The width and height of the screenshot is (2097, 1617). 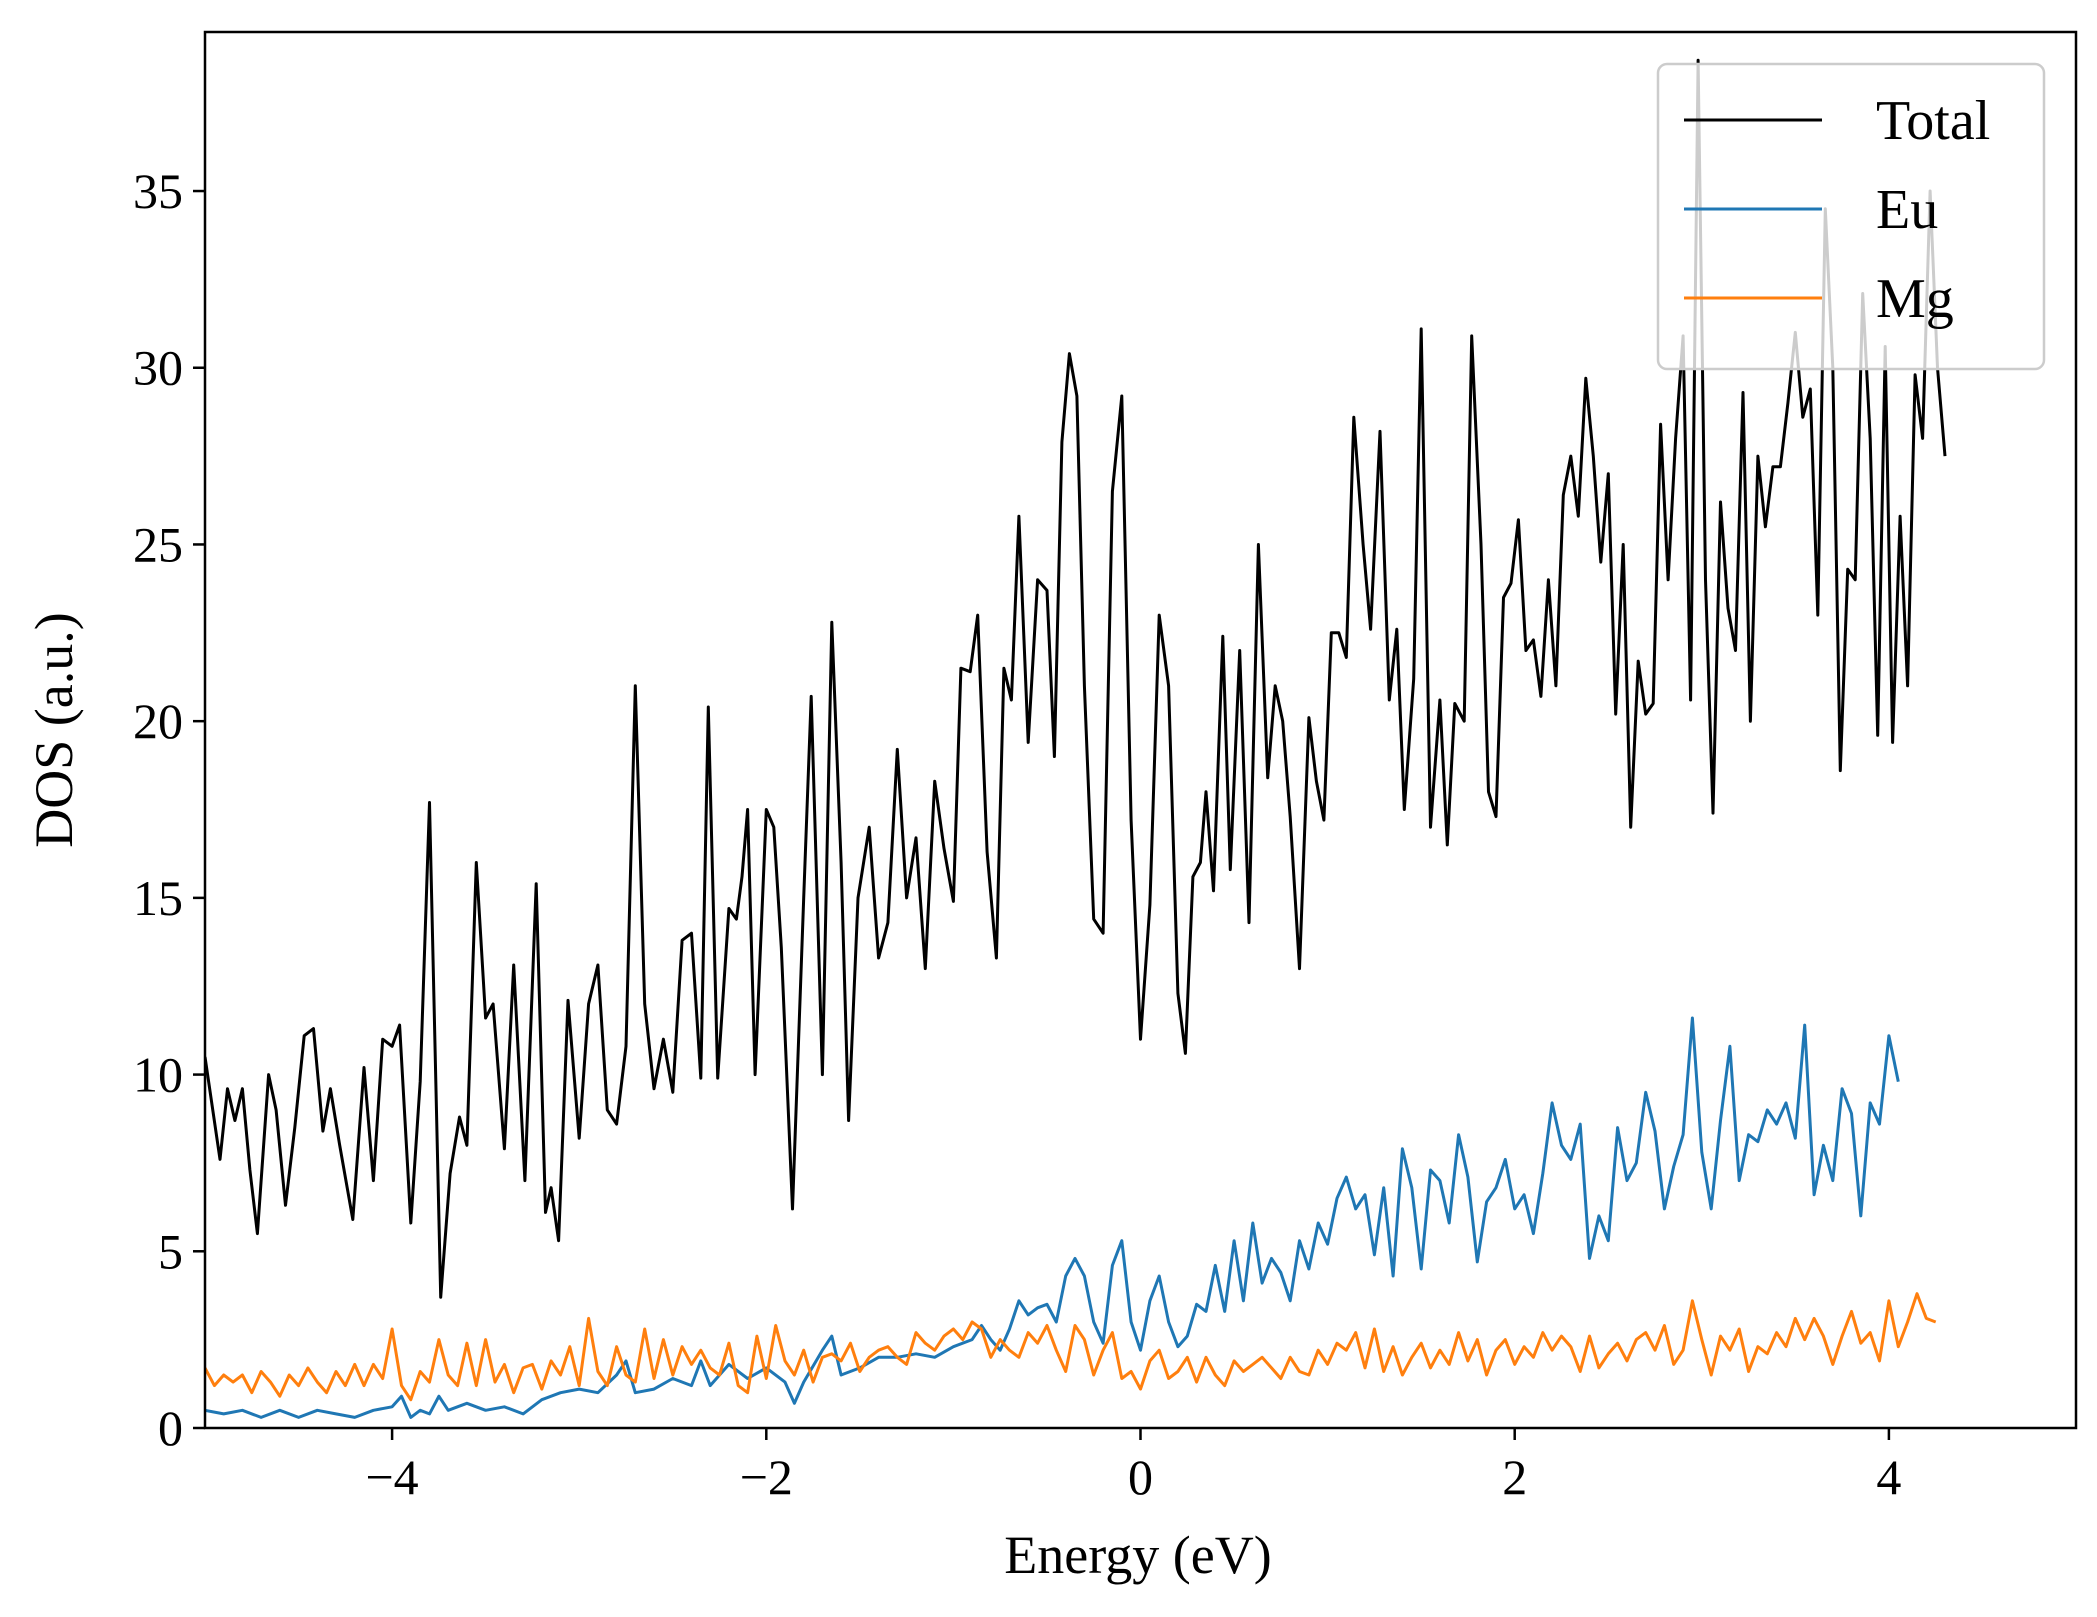 What do you see at coordinates (1907, 210) in the screenshot?
I see `legend-label-eu: Eu` at bounding box center [1907, 210].